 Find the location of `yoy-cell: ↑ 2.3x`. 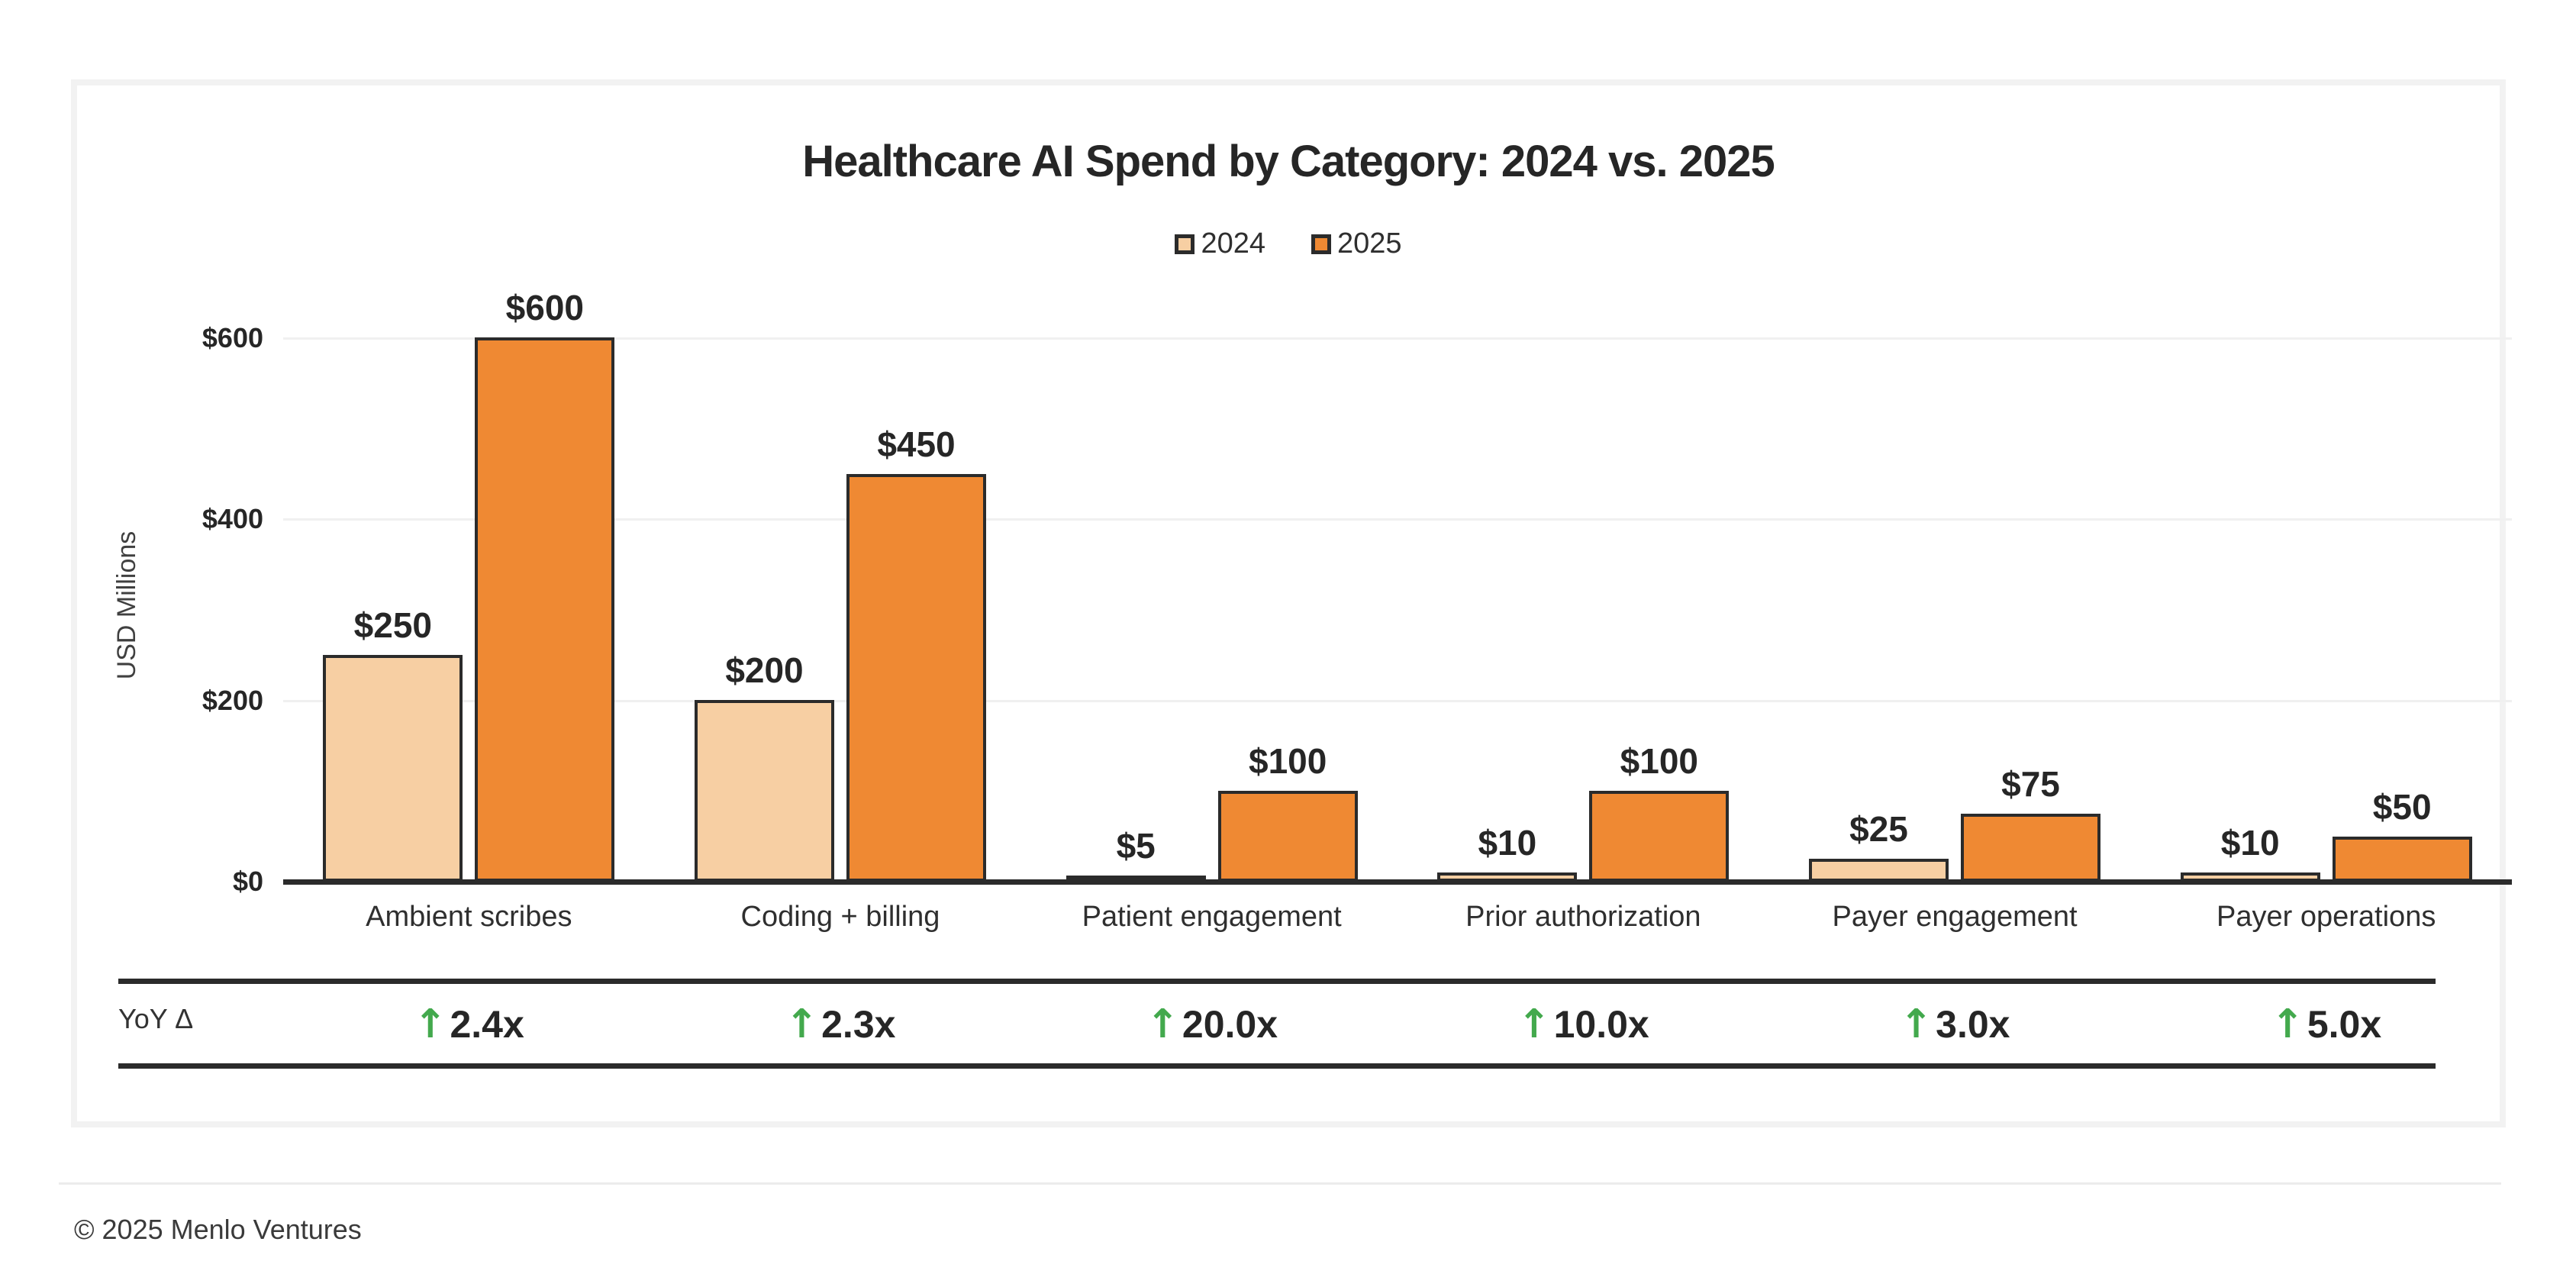

yoy-cell: ↑ 2.3x is located at coordinates (841, 1024).